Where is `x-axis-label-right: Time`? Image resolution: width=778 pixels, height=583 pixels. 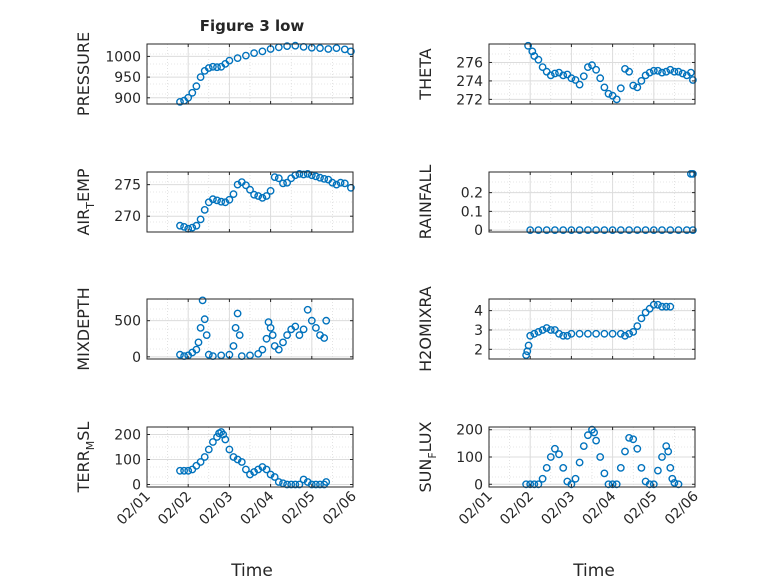
x-axis-label-right: Time is located at coordinates (593, 571).